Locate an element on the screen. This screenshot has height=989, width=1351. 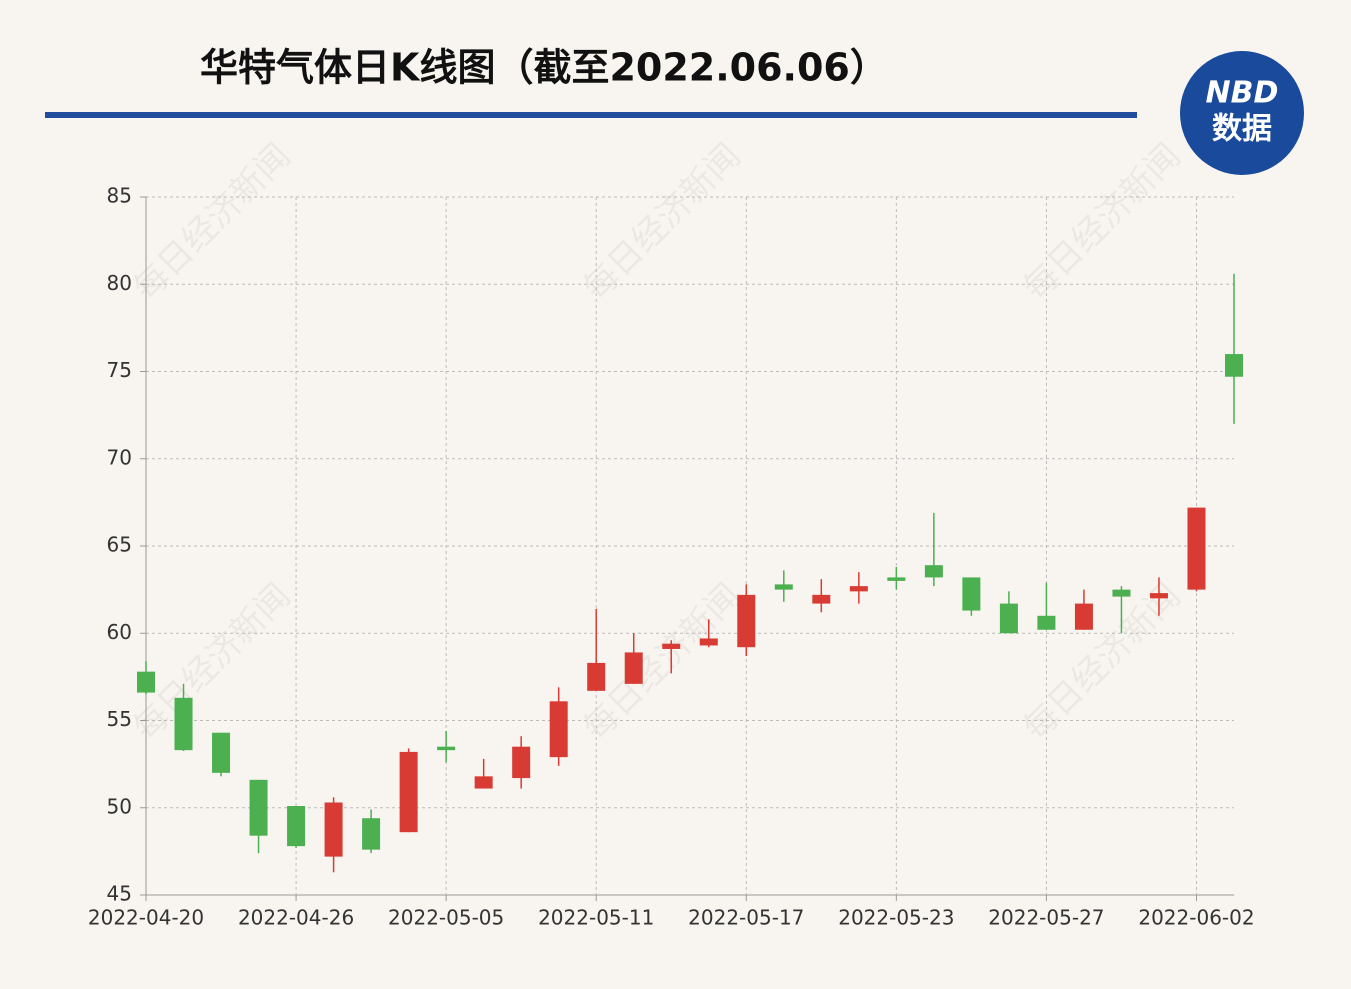
chart-title: 华特气体日K线图（截至2022.06.06） is located at coordinates (544, 68).